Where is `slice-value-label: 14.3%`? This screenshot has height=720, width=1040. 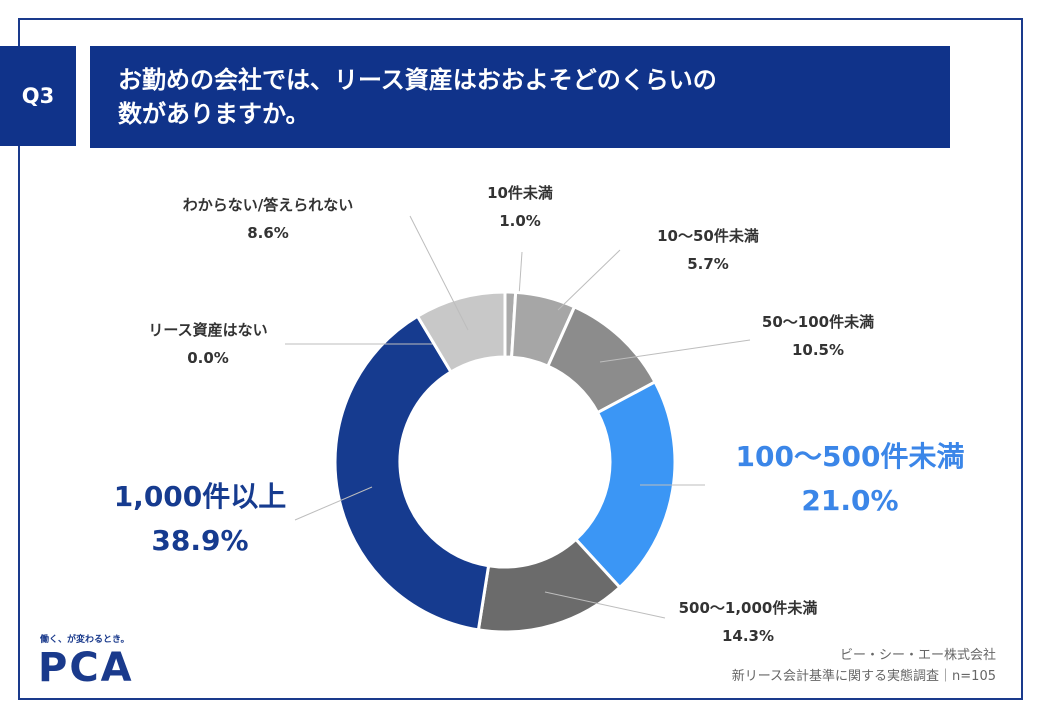
slice-value-label: 14.3% is located at coordinates (748, 636).